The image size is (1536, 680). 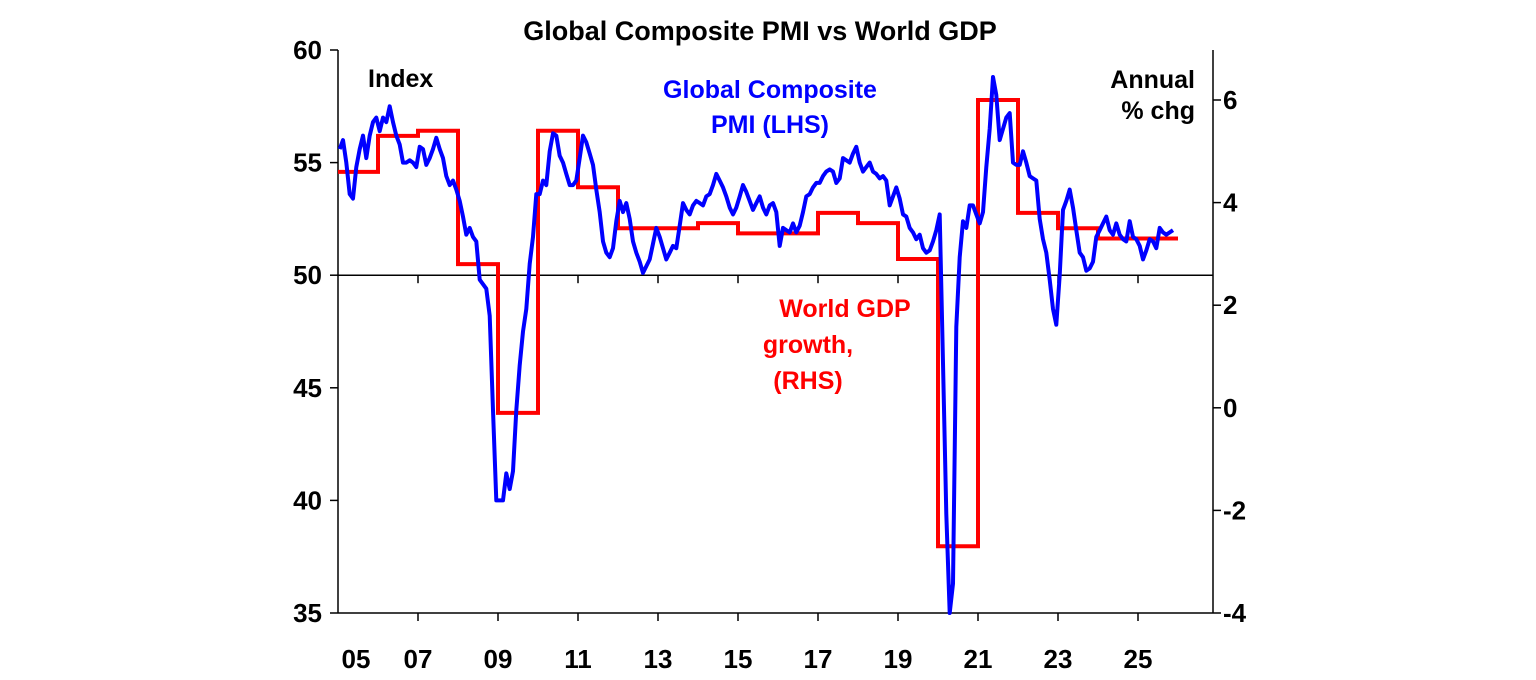 What do you see at coordinates (808, 345) in the screenshot?
I see `gdp-series-label-line2: growth,` at bounding box center [808, 345].